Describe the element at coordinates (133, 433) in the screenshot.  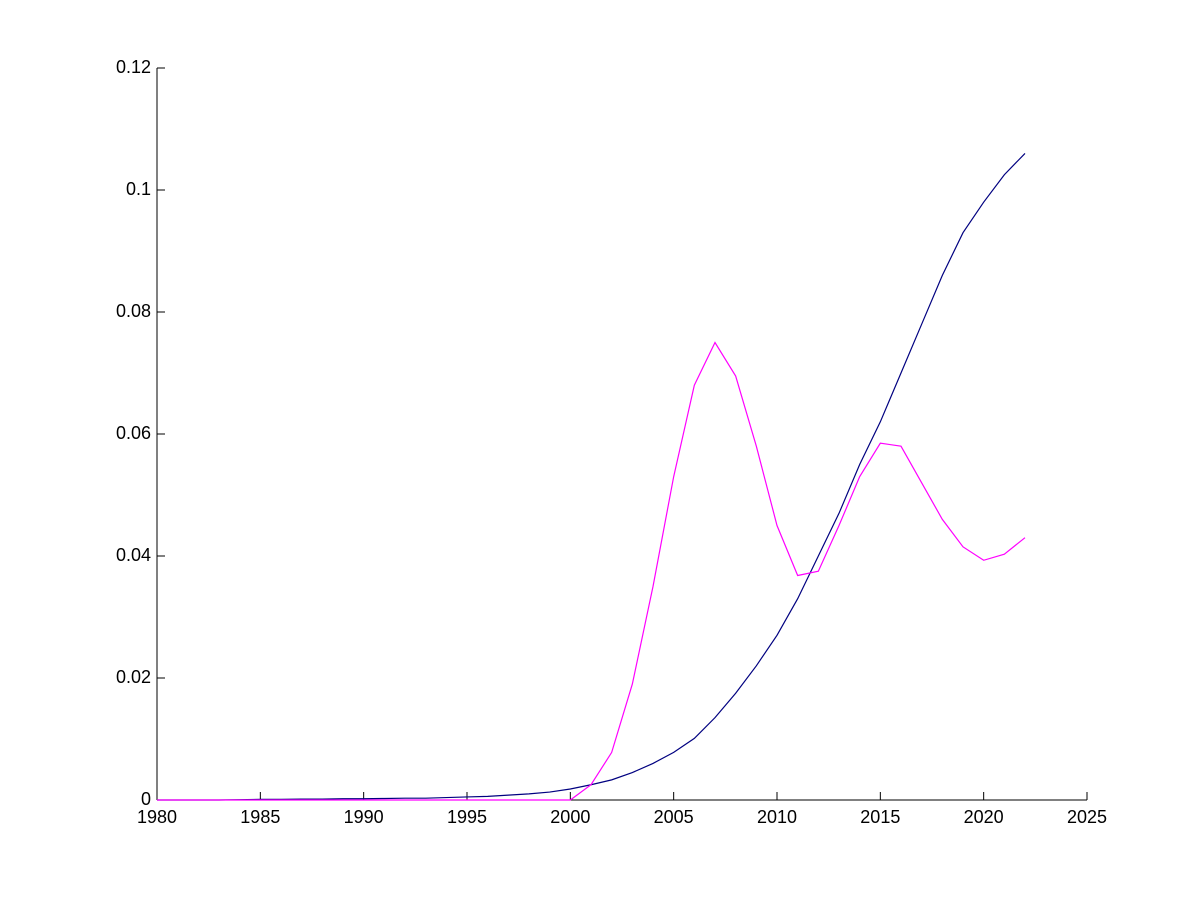
I see `y-tick-label: 0.06` at that location.